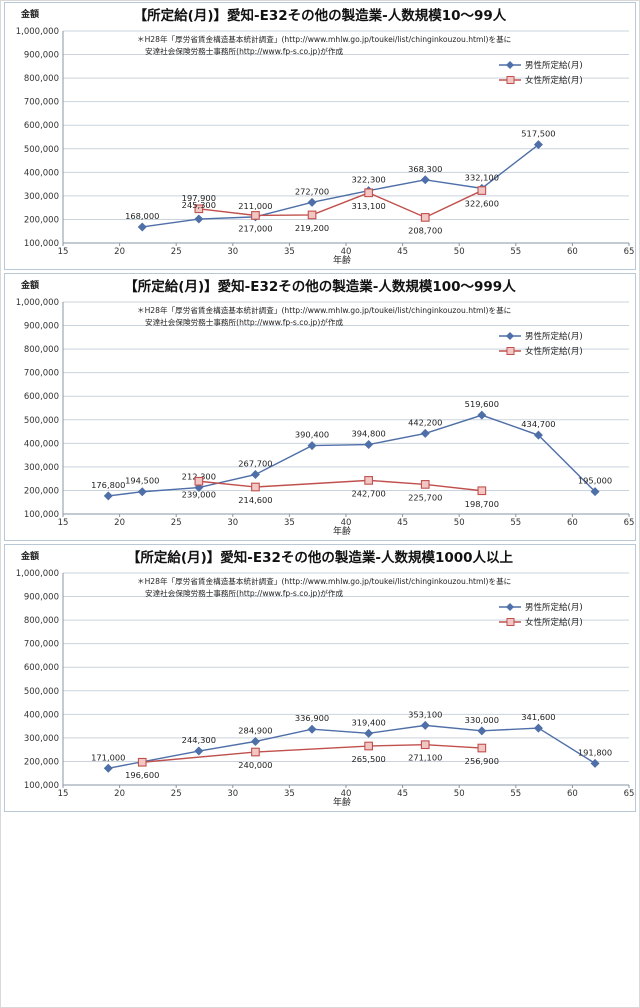 The width and height of the screenshot is (640, 1008). Describe the element at coordinates (538, 717) in the screenshot. I see `data-label: 341,600` at that location.